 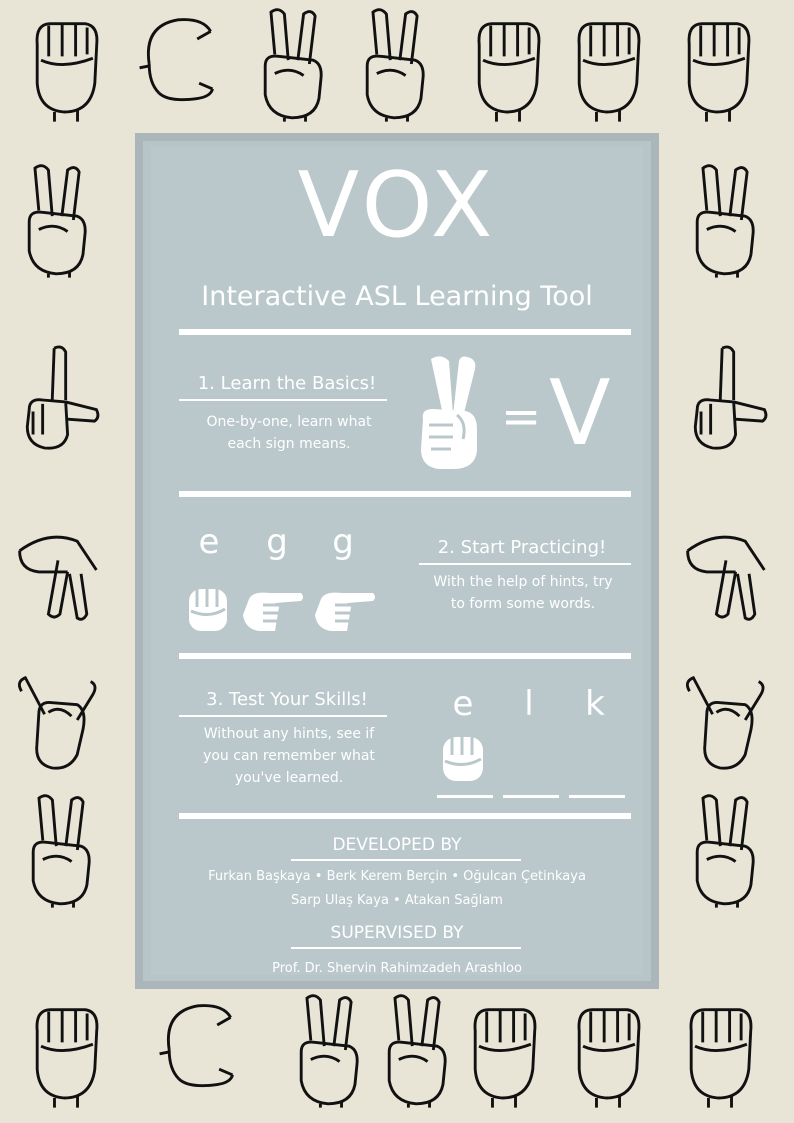 What do you see at coordinates (397, 900) in the screenshot?
I see `developers-line2: Sarp Ulaş Kaya • Atakan Sağlam` at bounding box center [397, 900].